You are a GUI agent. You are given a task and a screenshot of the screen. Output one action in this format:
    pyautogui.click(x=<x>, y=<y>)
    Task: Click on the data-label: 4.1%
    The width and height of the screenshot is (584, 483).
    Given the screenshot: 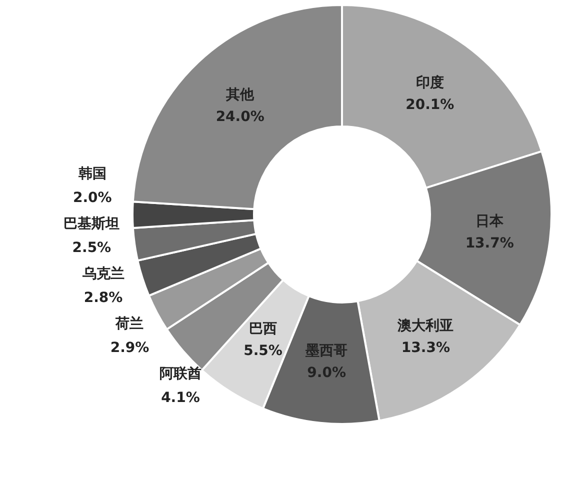 What is the action you would take?
    pyautogui.click(x=180, y=398)
    